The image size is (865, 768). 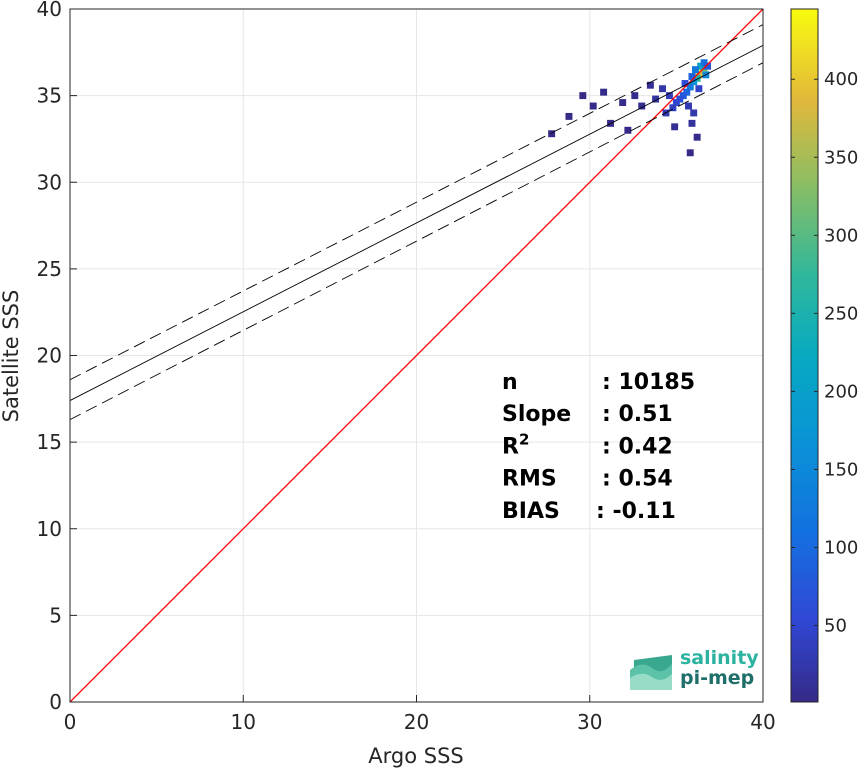 What do you see at coordinates (49, 10) in the screenshot?
I see `y-tick-label: 40` at bounding box center [49, 10].